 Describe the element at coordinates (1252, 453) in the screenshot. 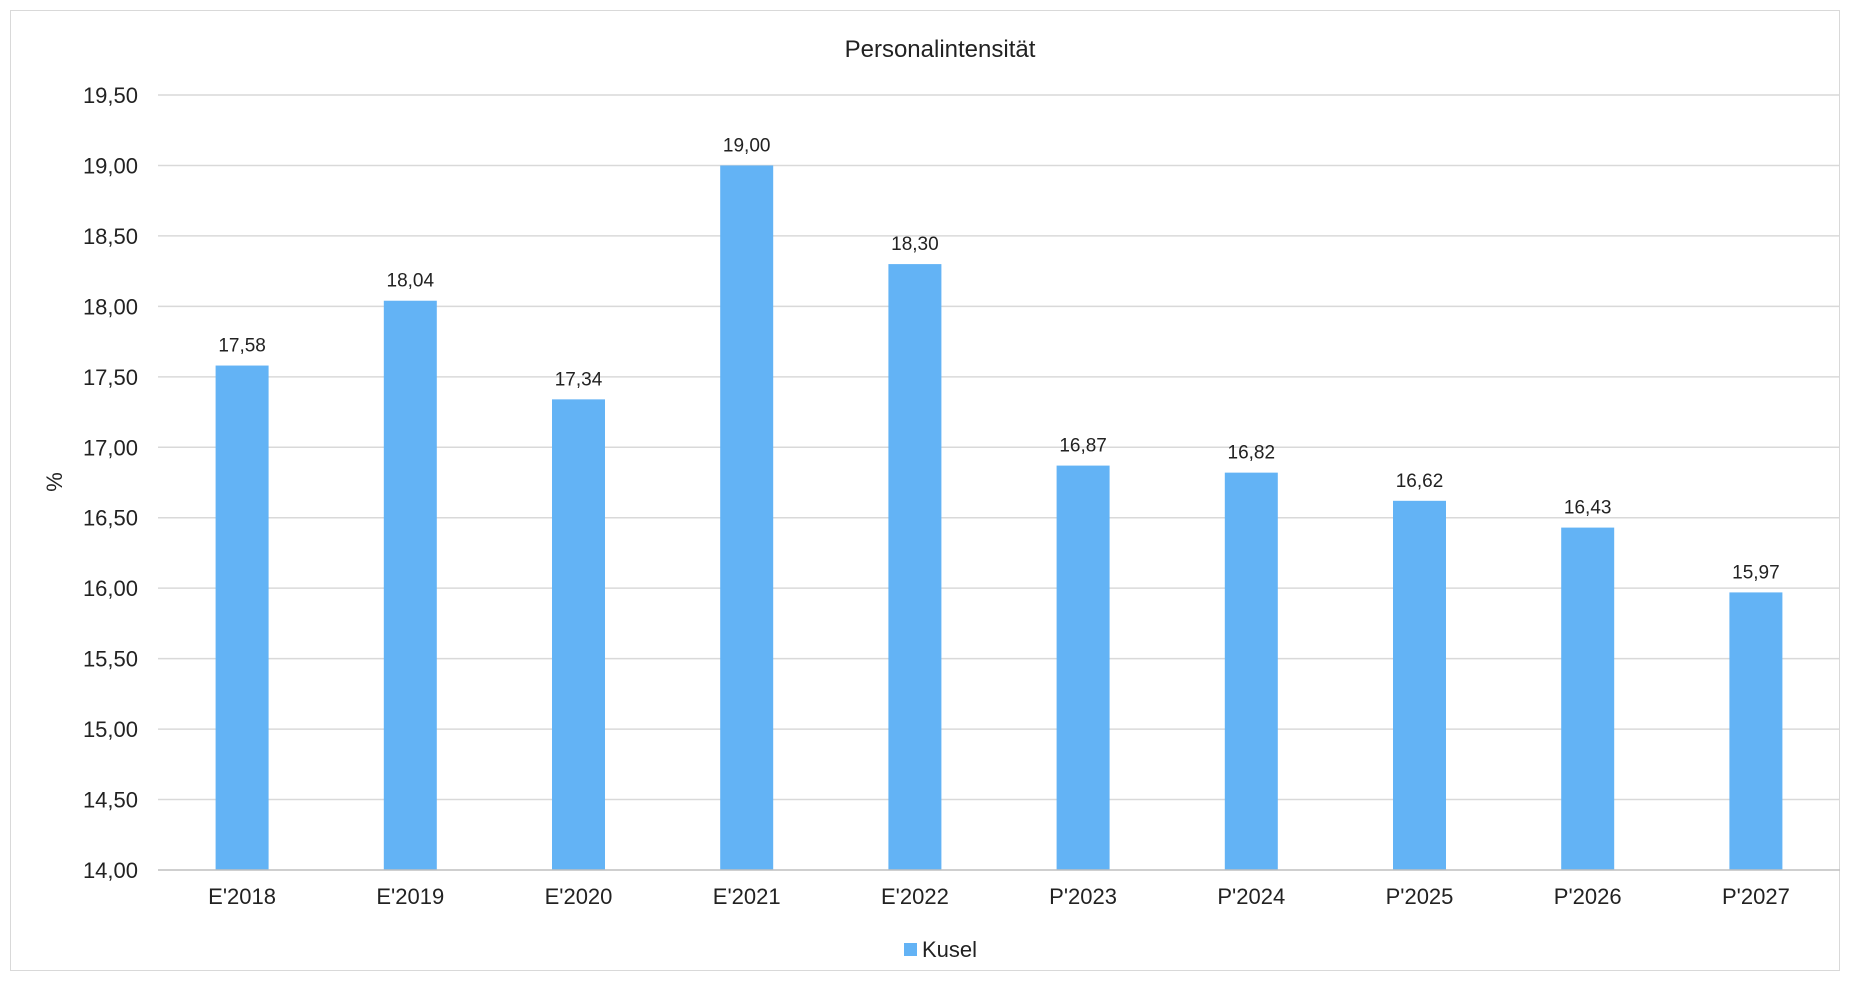

I see `data-label: 16,82` at that location.